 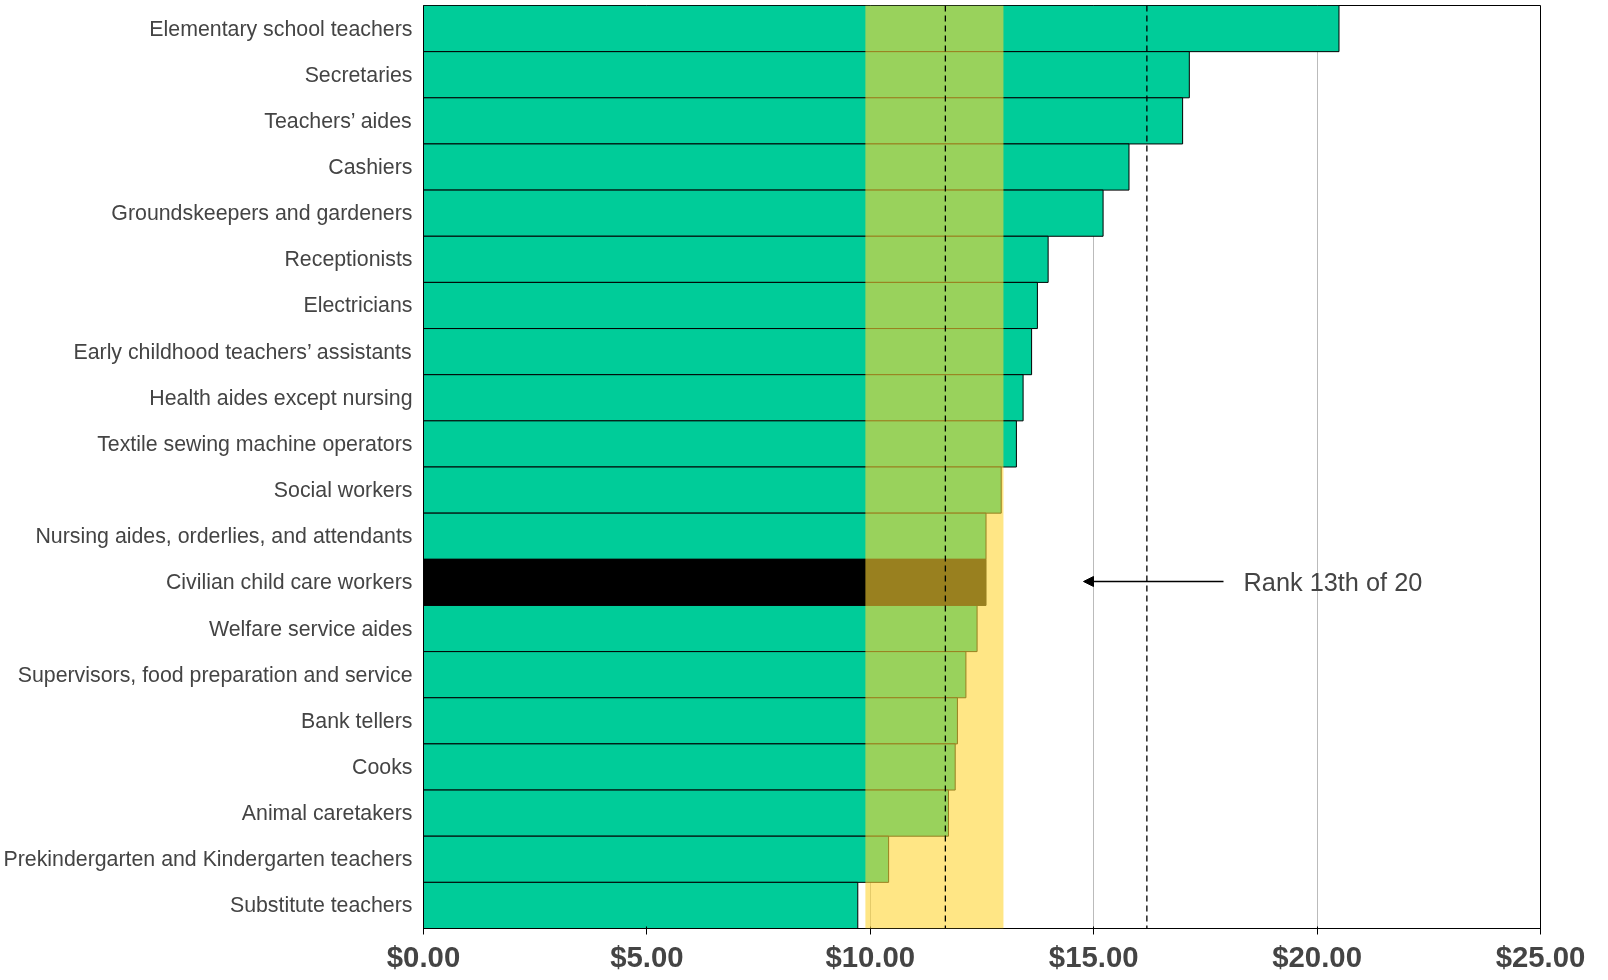 What do you see at coordinates (1333, 581) in the screenshot?
I see `annotation: Rank 13th of 20` at bounding box center [1333, 581].